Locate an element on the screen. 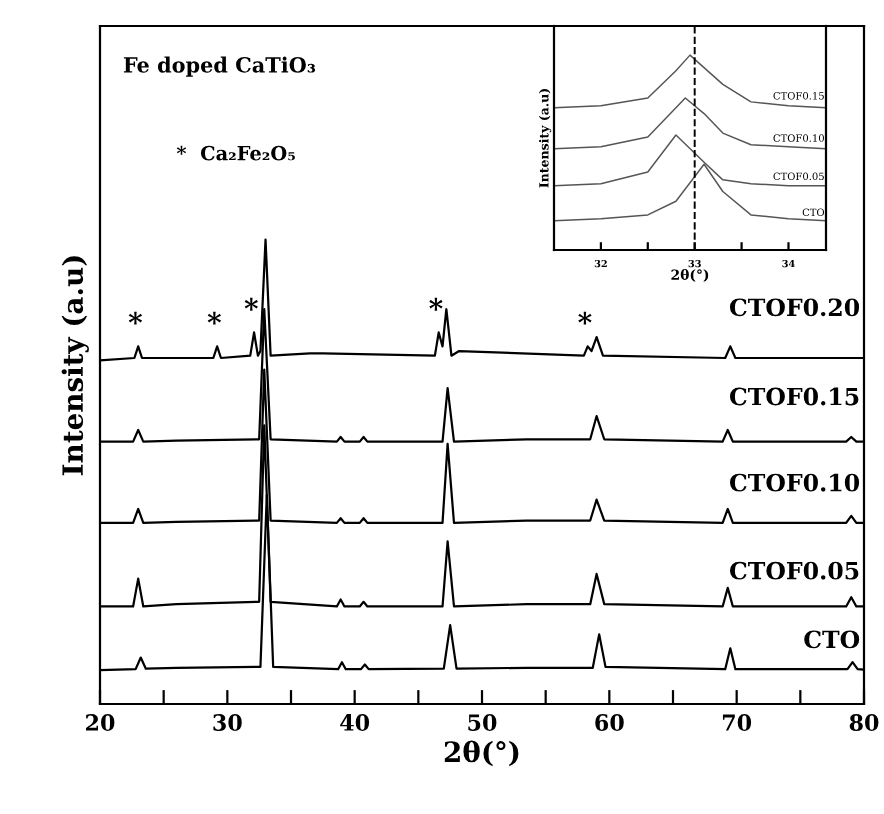 The image size is (884, 814). series-label: CTOF0.15 is located at coordinates (794, 396).